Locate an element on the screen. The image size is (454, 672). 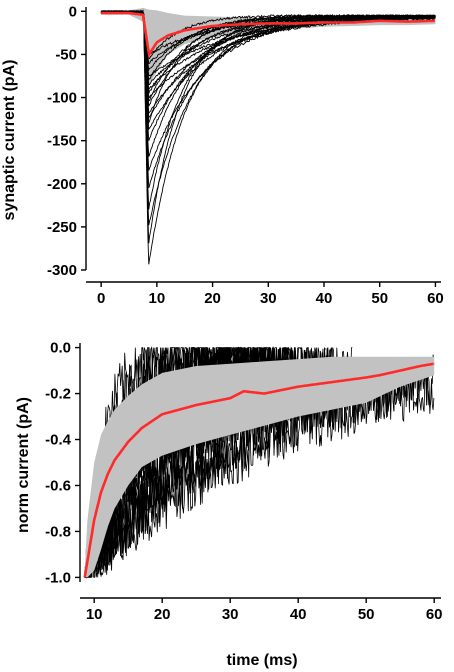
bottom-individual-trace-line is located at coordinates (157, 462).